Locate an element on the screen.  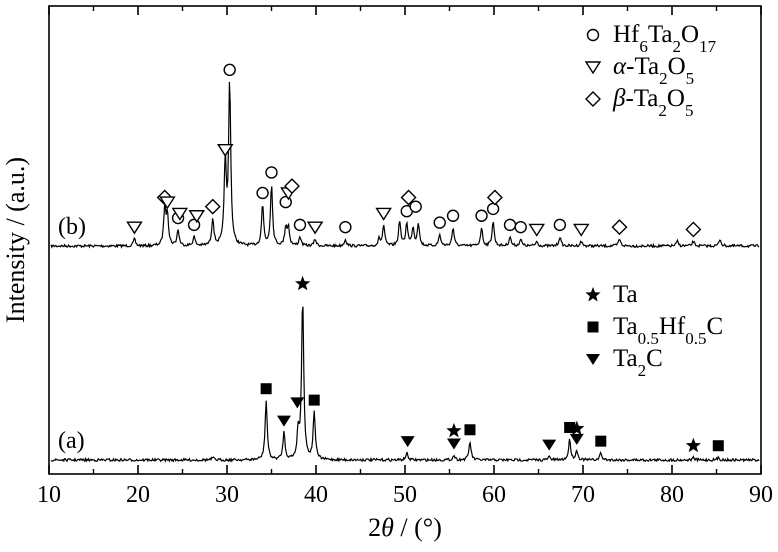
trace-label-a: (a) is located at coordinates (71, 441).